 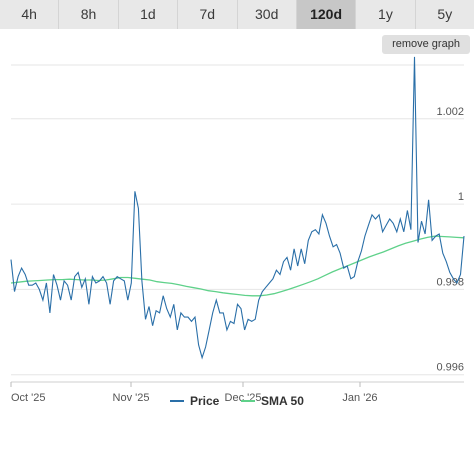 I want to click on x-tick-label: Jan '26, so click(x=359, y=398).